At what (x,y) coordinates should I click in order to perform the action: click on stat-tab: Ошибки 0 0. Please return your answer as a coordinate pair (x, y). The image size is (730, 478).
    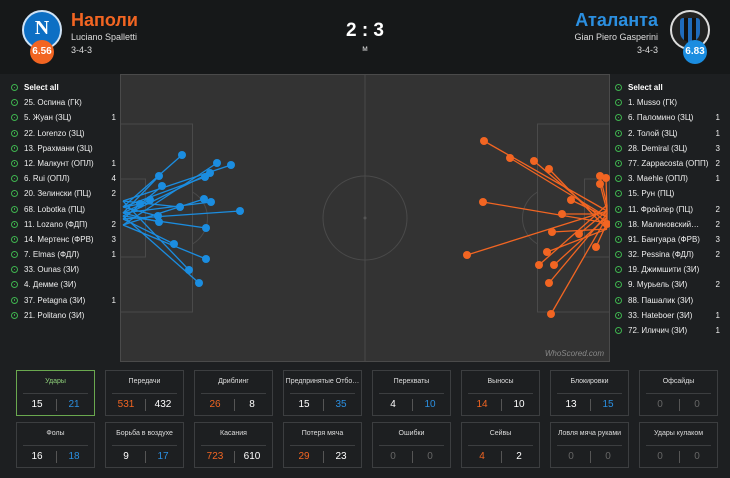
    Looking at the image, I should click on (411, 445).